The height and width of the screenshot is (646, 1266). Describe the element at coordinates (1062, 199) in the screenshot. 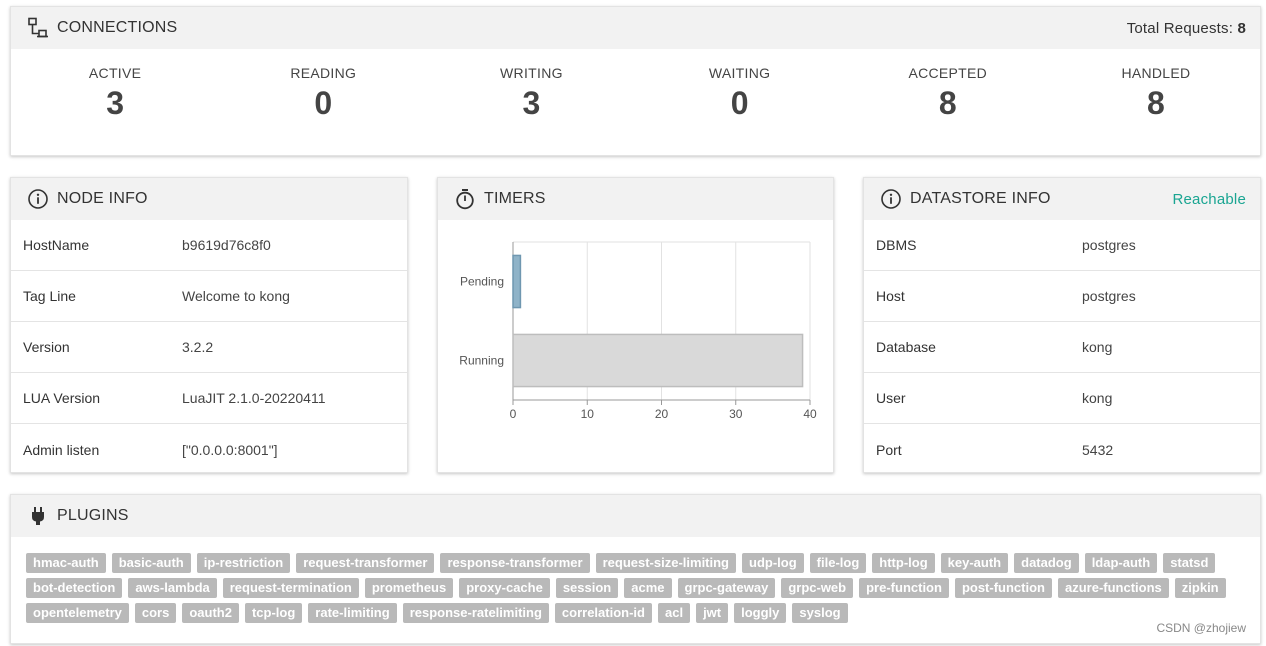

I see `datastore-info-header: DATASTORE INFO Reachable` at that location.